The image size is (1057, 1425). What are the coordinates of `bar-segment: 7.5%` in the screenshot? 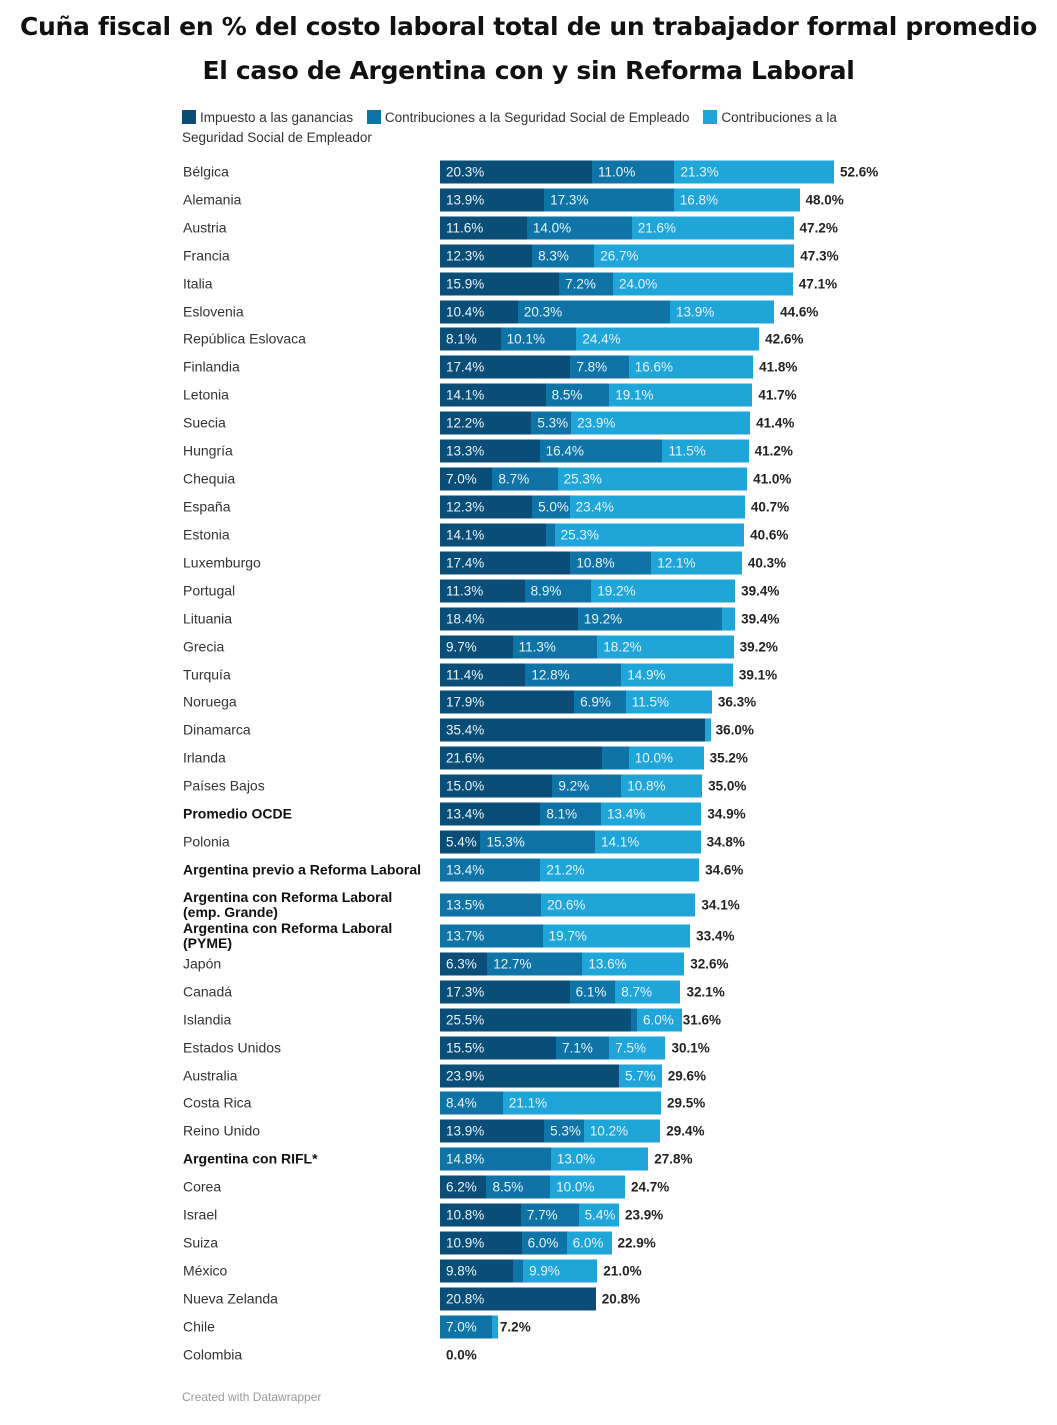 It's located at (637, 1048).